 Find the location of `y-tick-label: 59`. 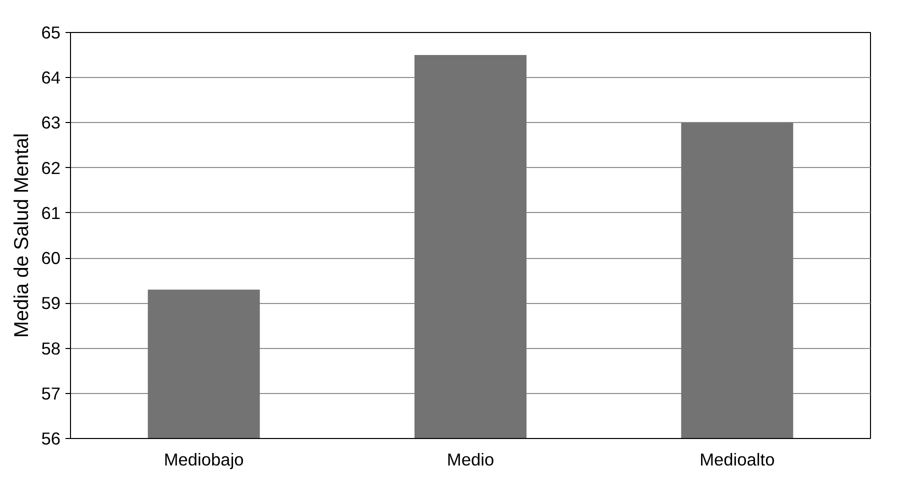

y-tick-label: 59 is located at coordinates (51, 303).